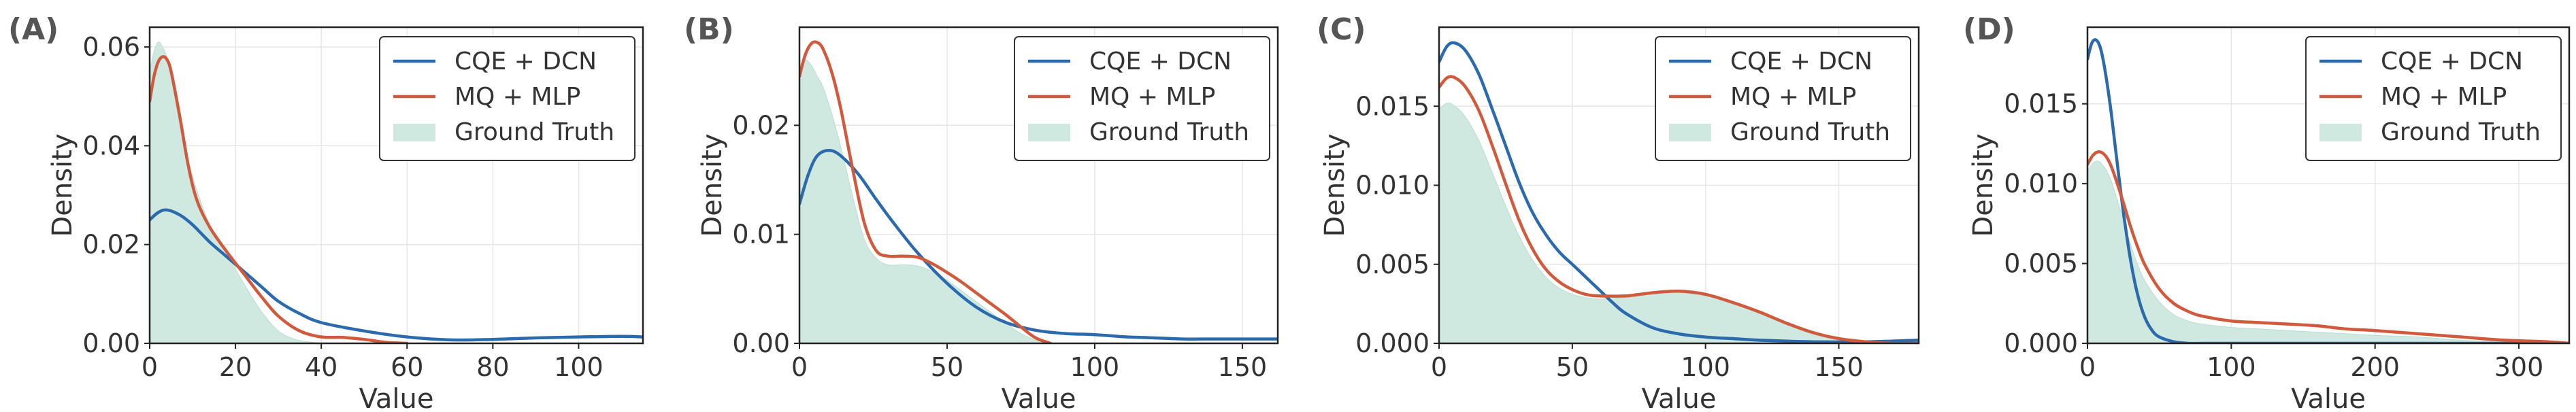  Describe the element at coordinates (1342, 29) in the screenshot. I see `panel-label: (C)` at that location.